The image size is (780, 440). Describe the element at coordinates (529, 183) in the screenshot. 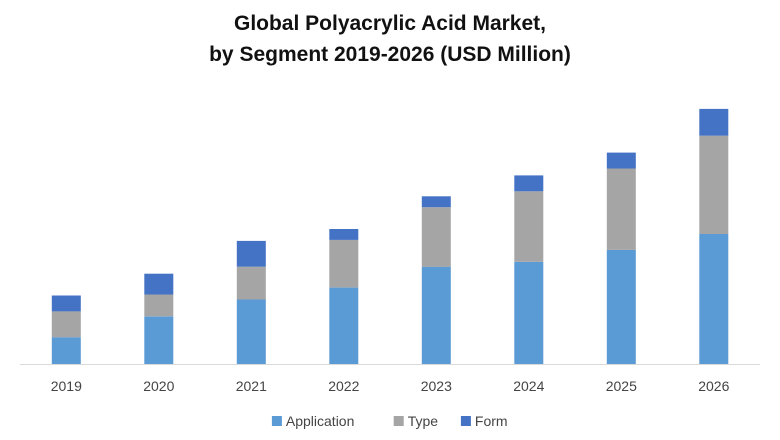

I see `bar-form-2024` at that location.